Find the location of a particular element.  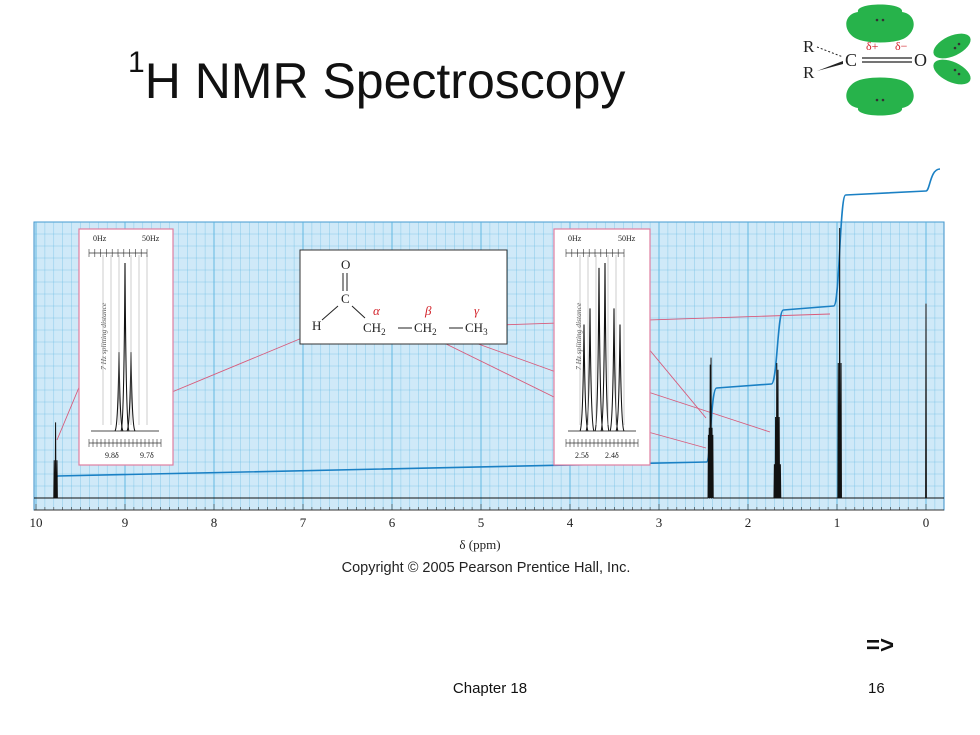

x-tick-label: 7 is located at coordinates (303, 522).